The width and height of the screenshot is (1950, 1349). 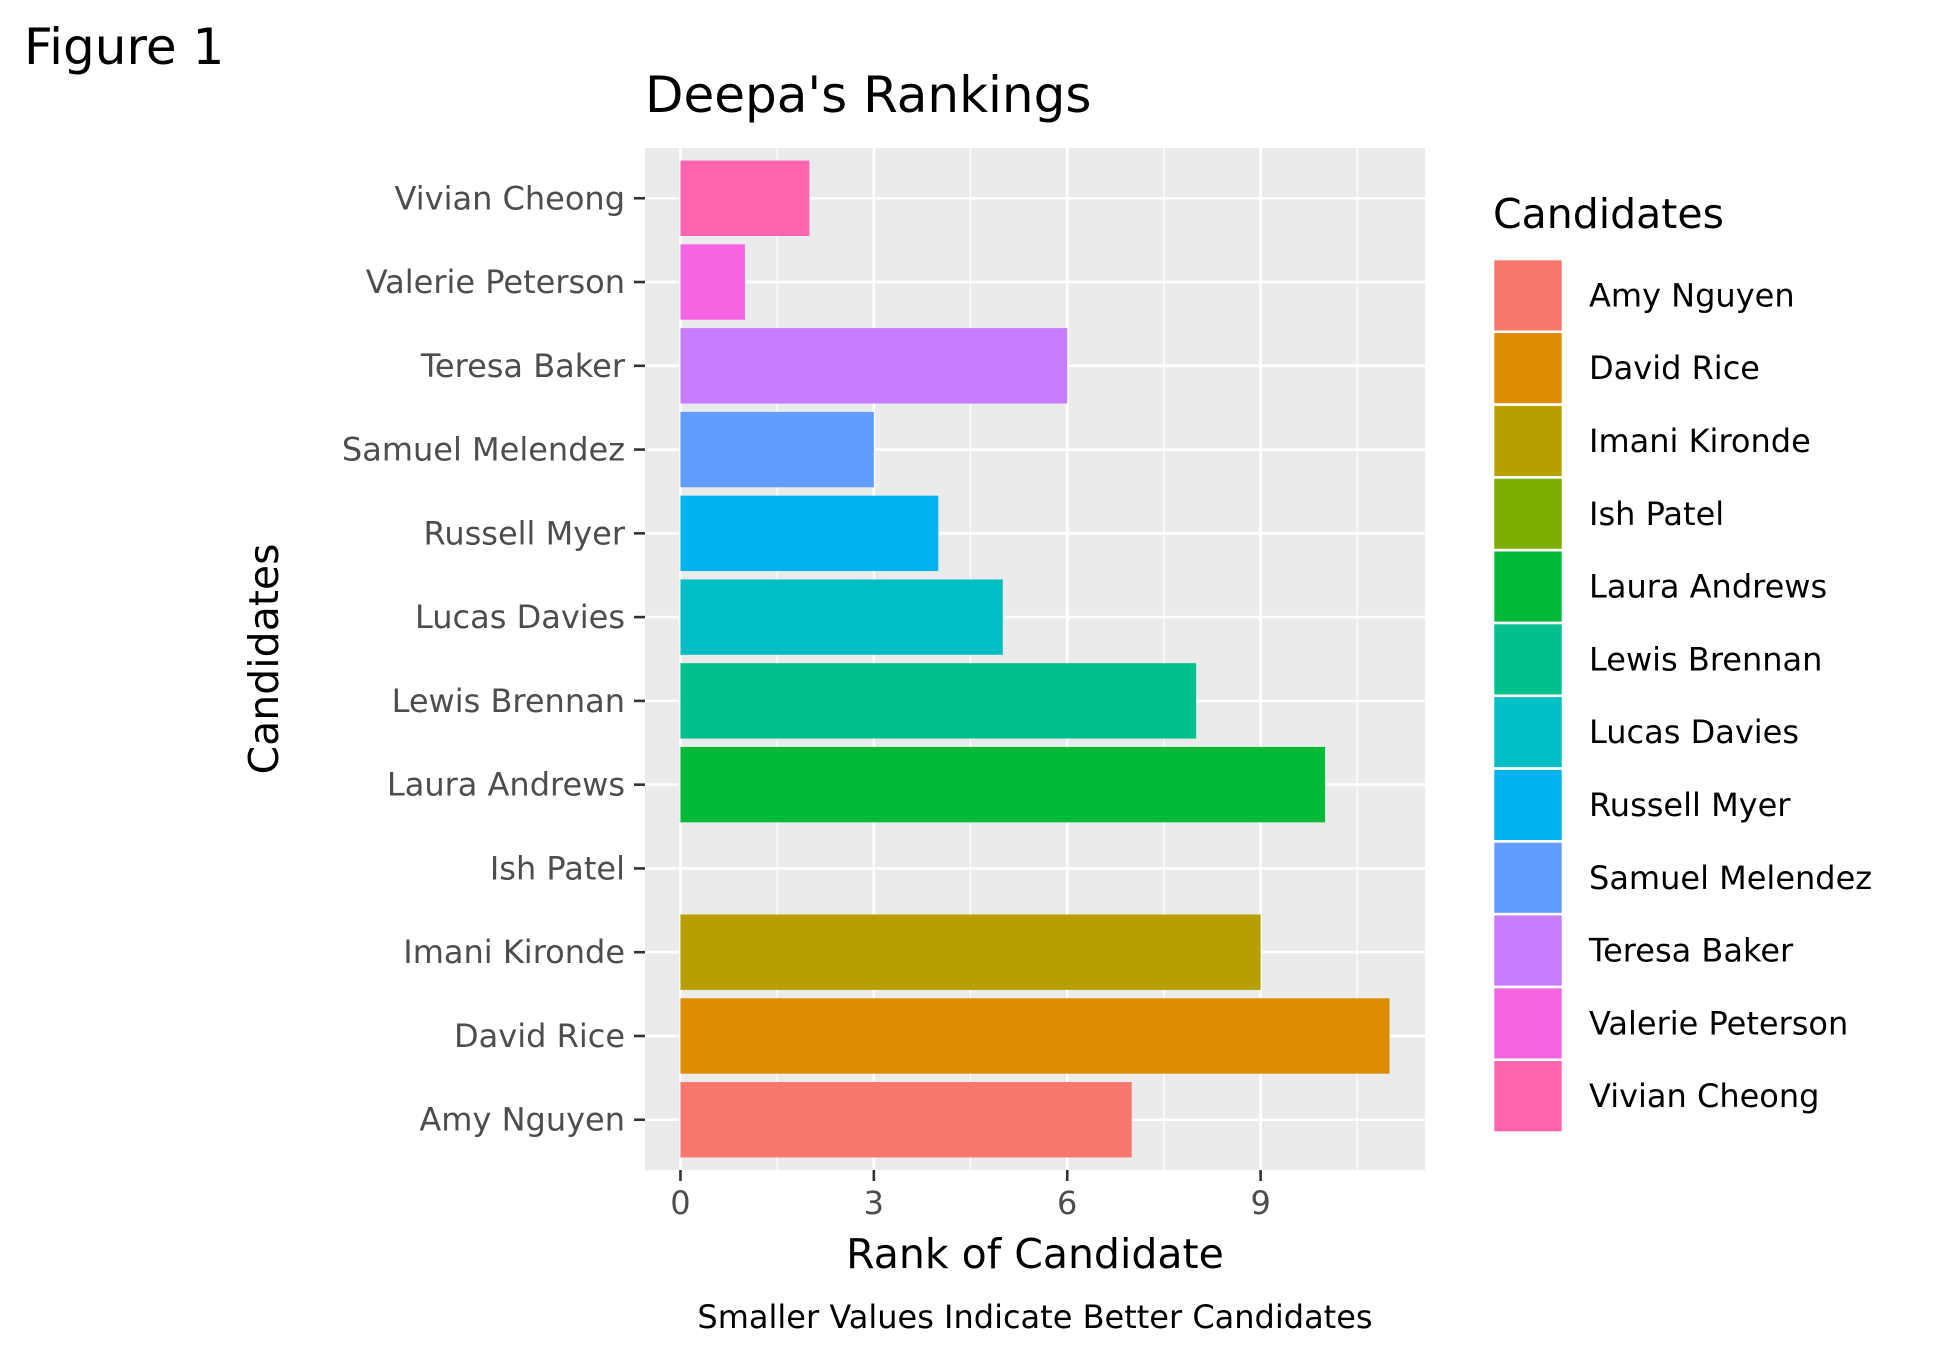 I want to click on bar-samuel-melendez, so click(x=777, y=449).